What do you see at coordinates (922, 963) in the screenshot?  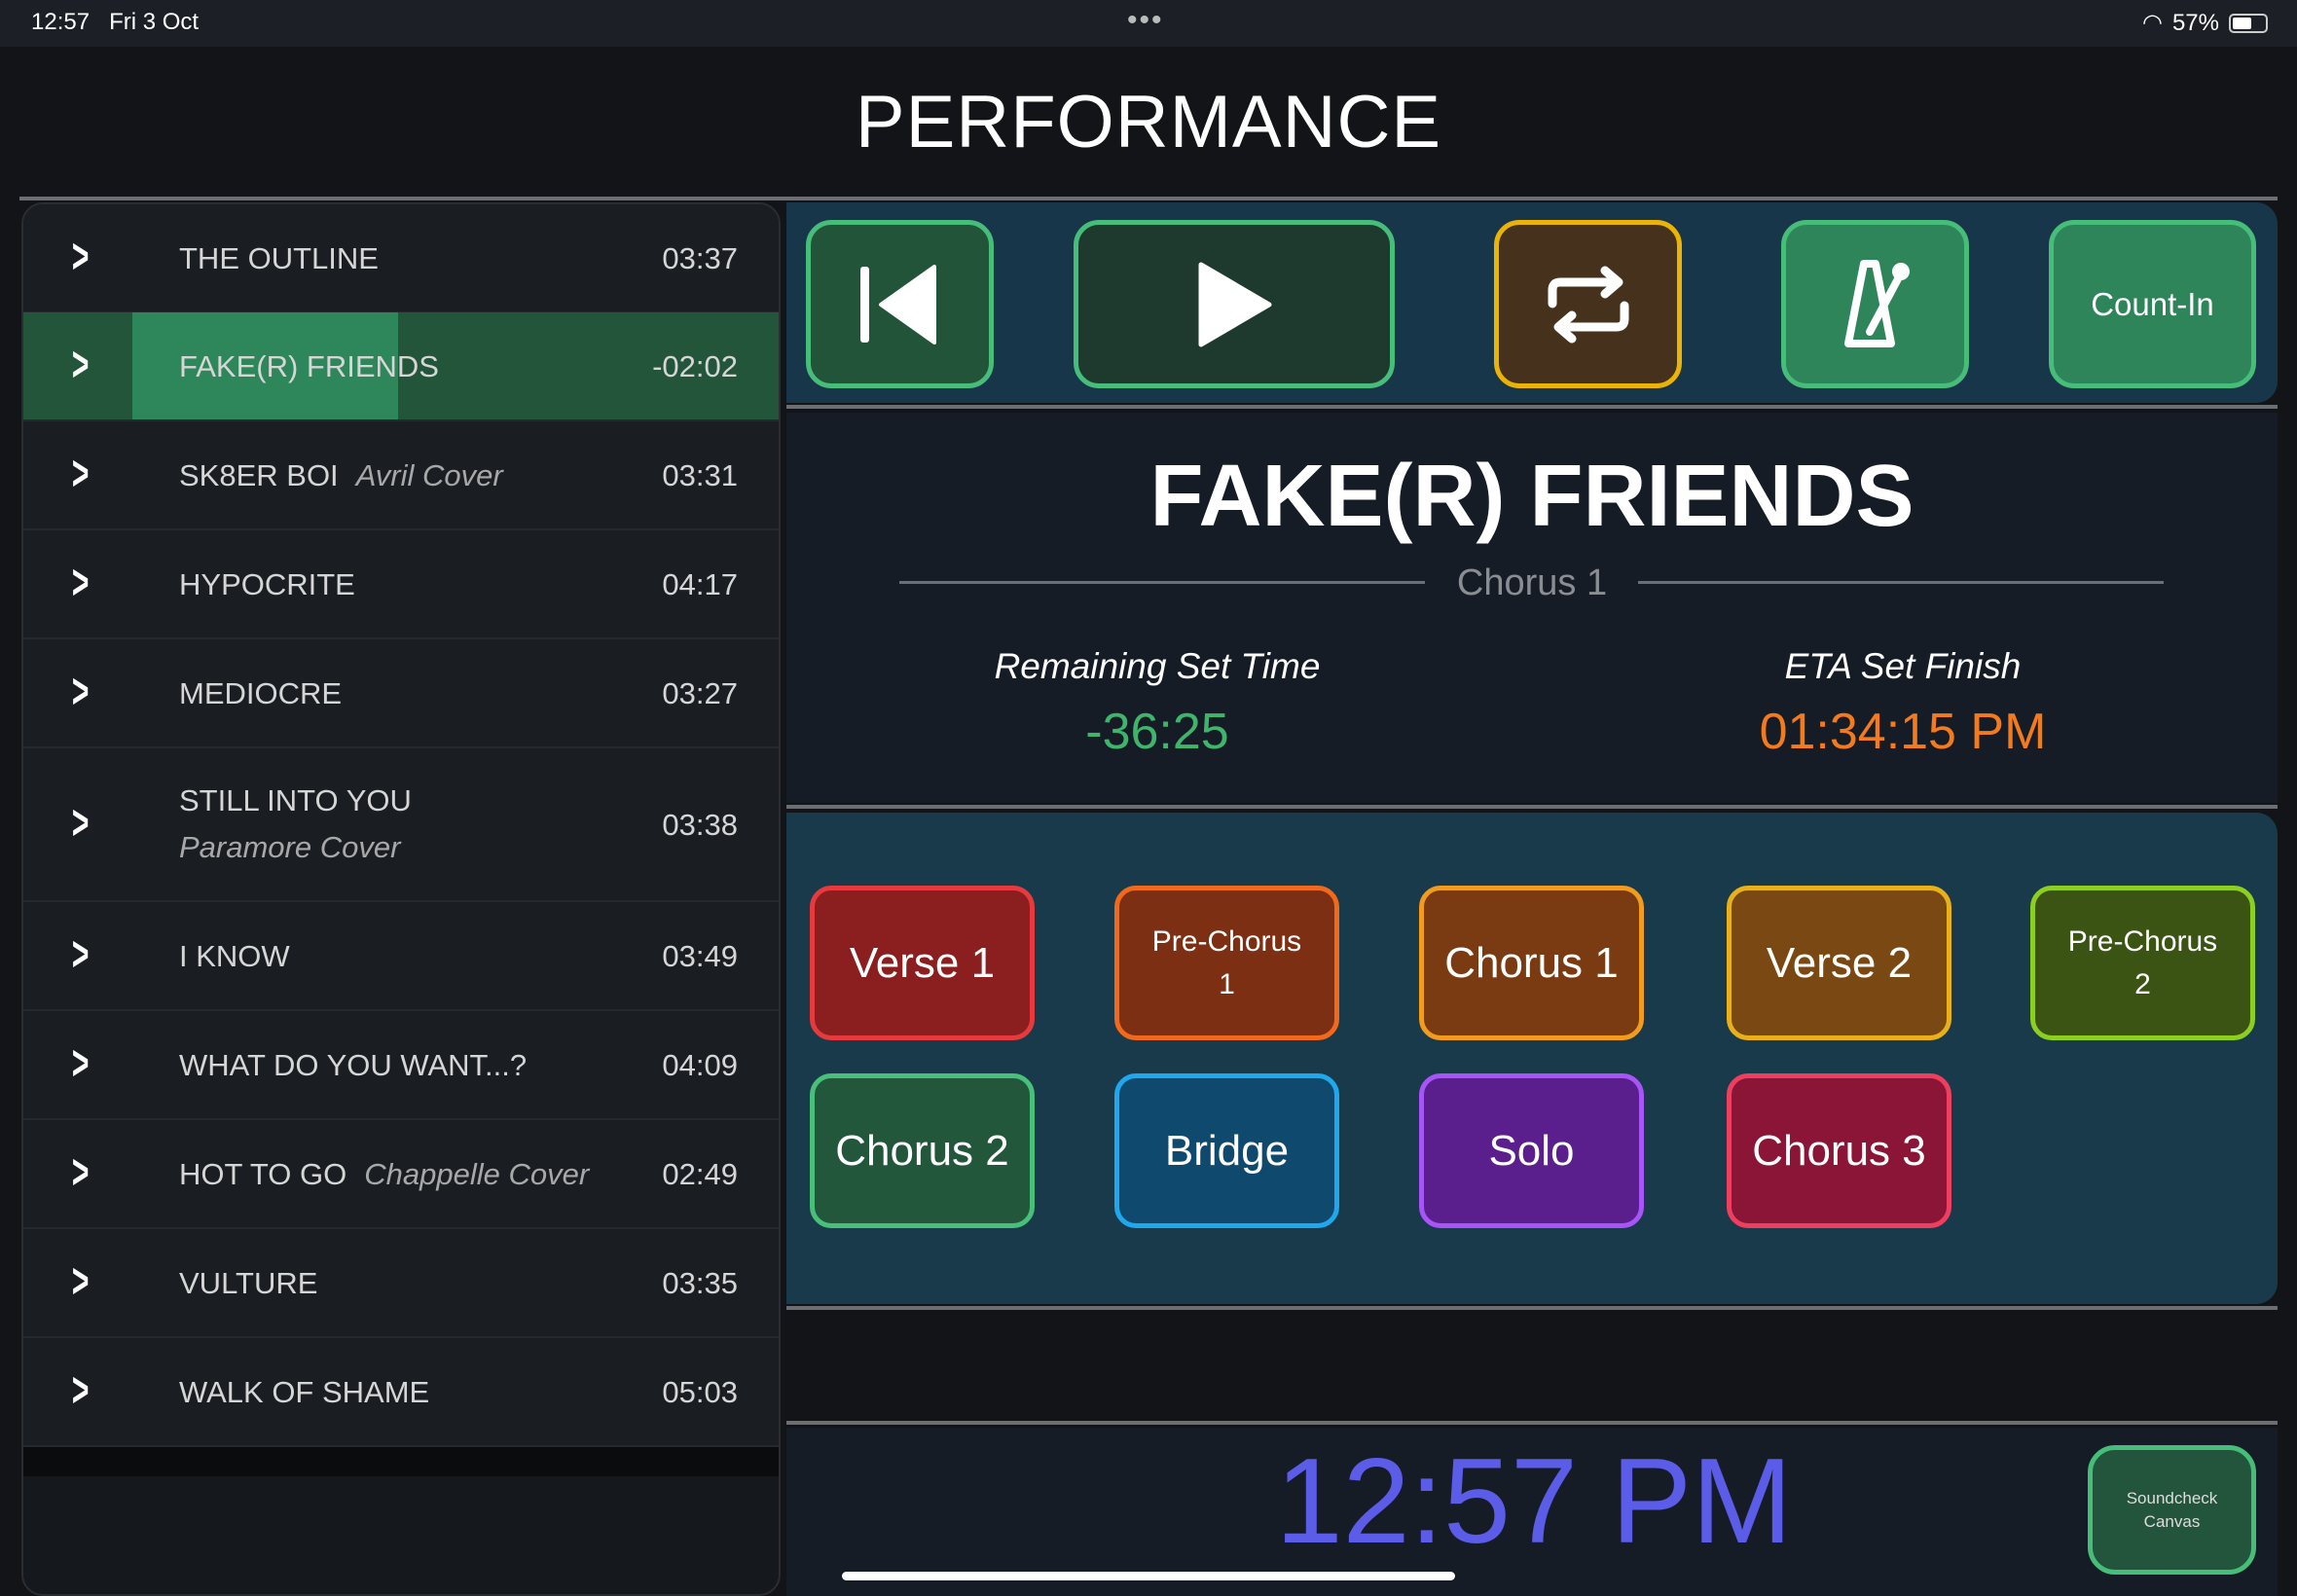 I see `section-button: Verse 1` at bounding box center [922, 963].